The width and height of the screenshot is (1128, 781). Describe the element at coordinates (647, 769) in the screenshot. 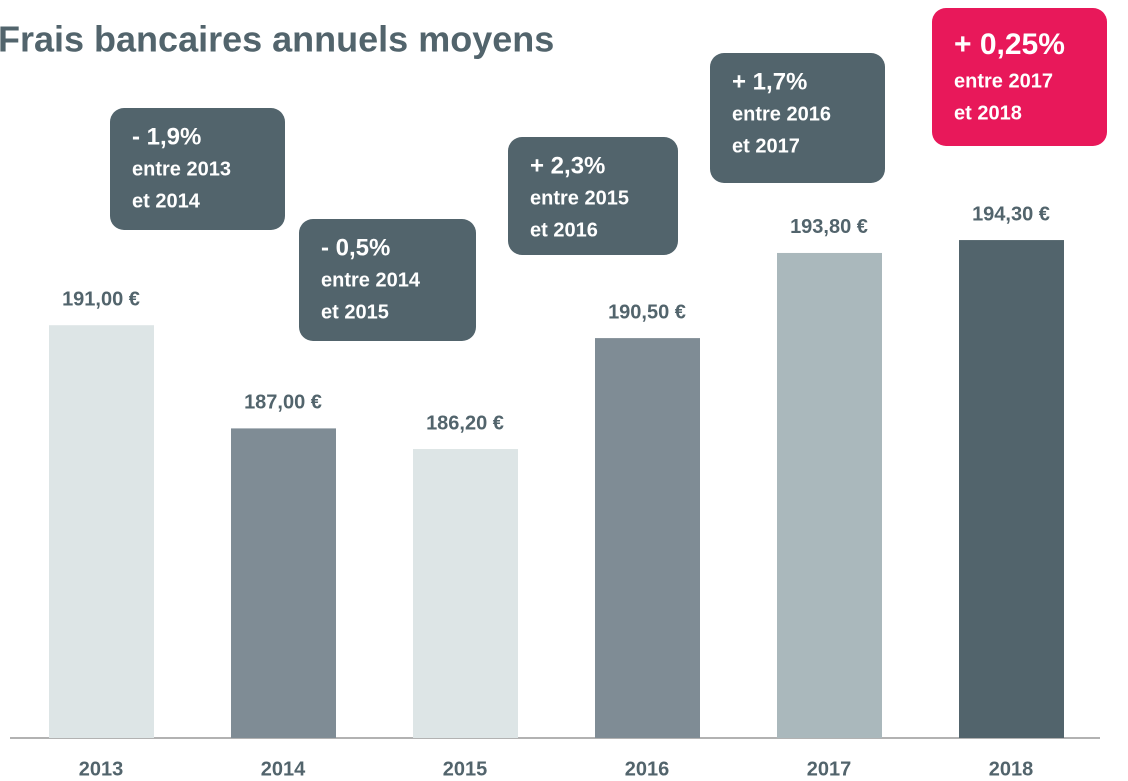

I see `x-tick-label: 2016` at that location.